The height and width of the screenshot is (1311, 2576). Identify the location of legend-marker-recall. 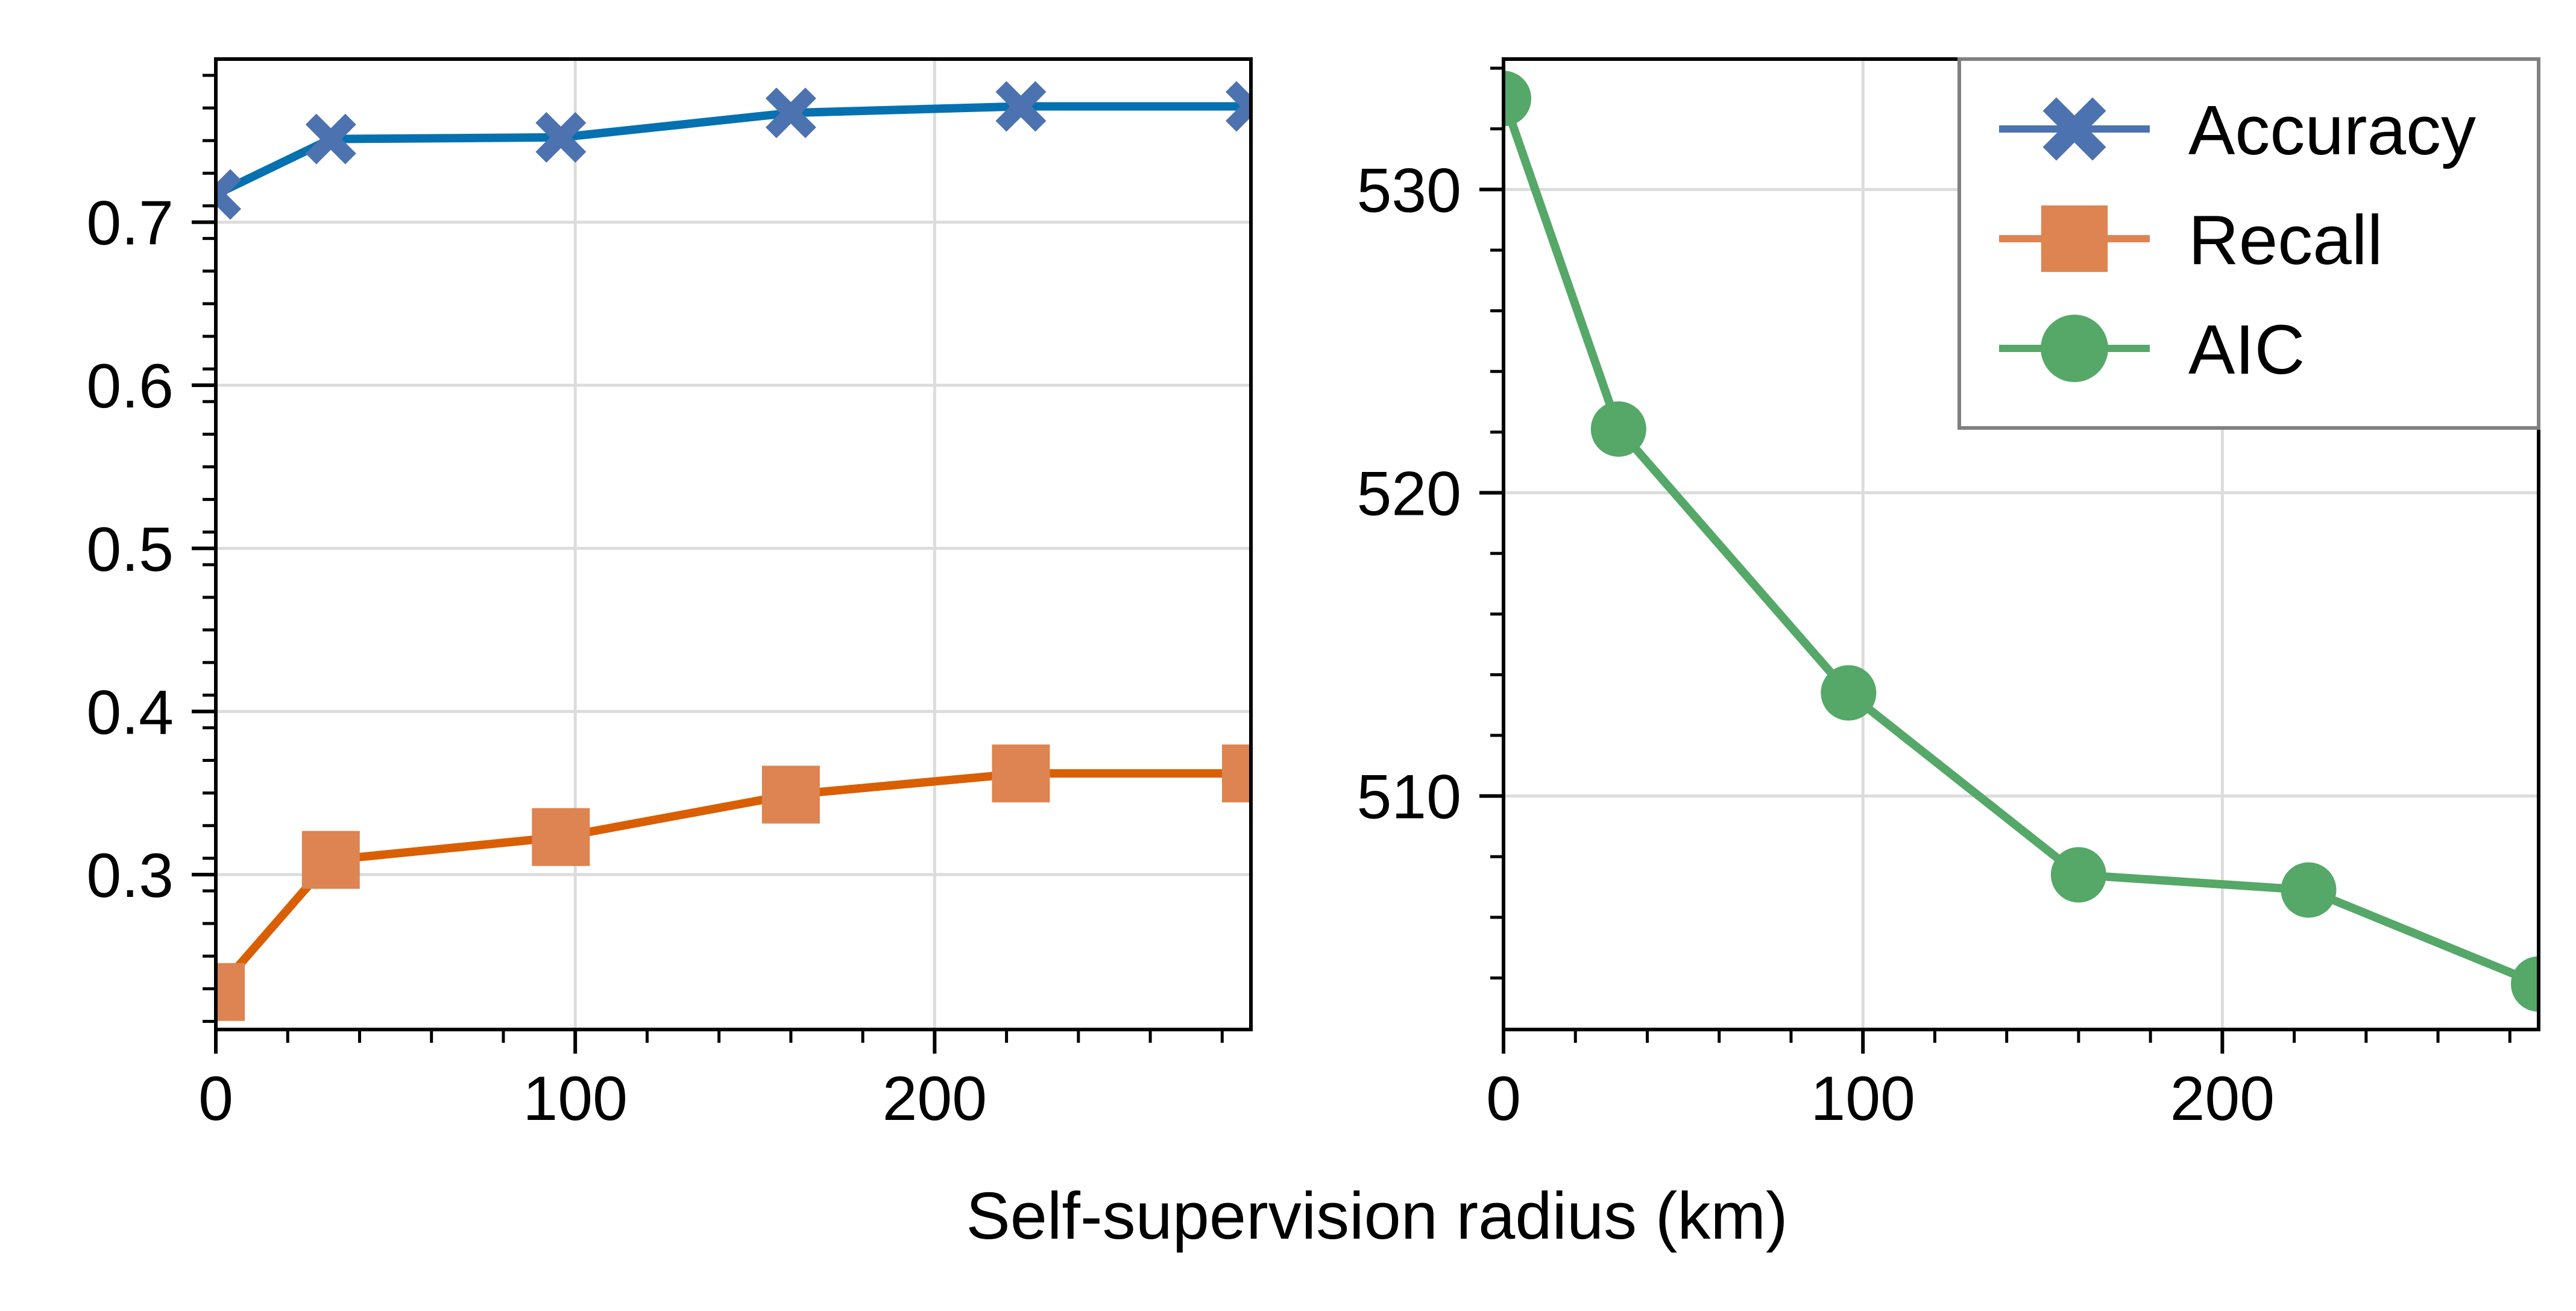
(2074, 238).